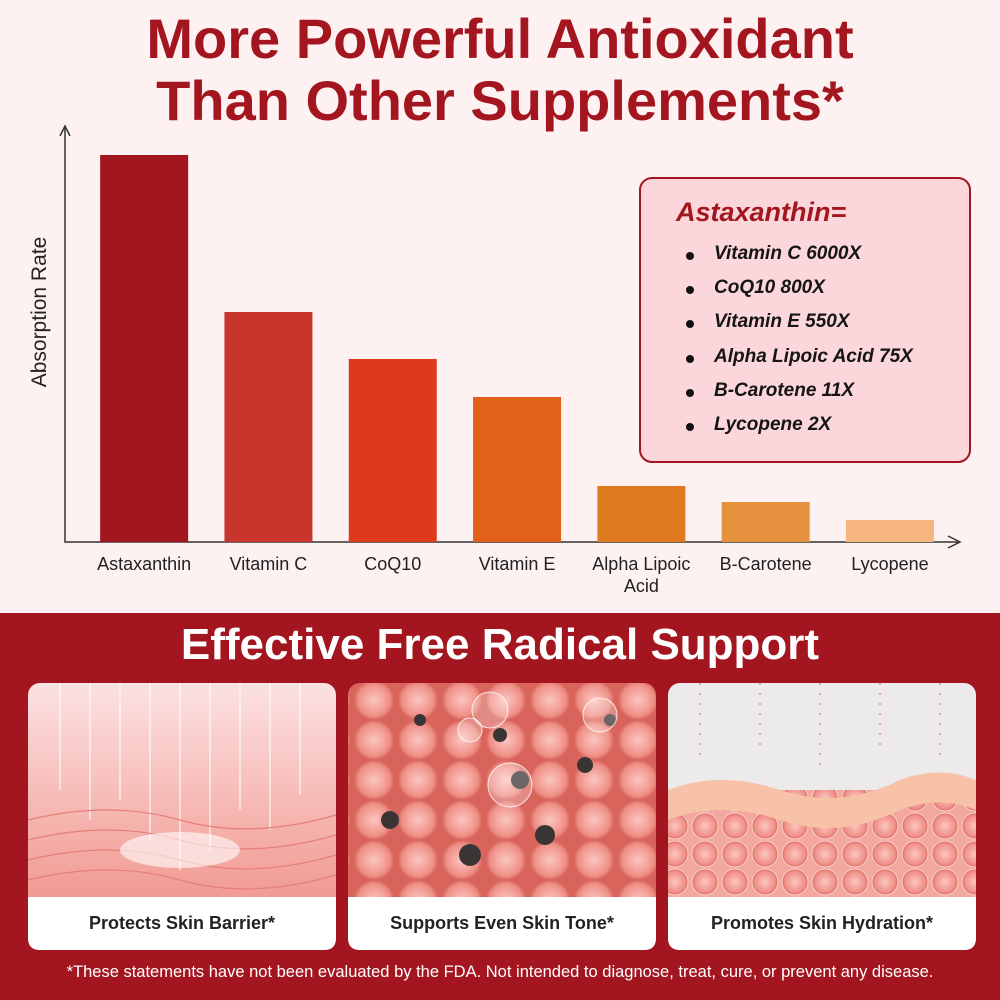 This screenshot has height=1000, width=1000. I want to click on comparison-item: Vitamin C 6000X, so click(788, 253).